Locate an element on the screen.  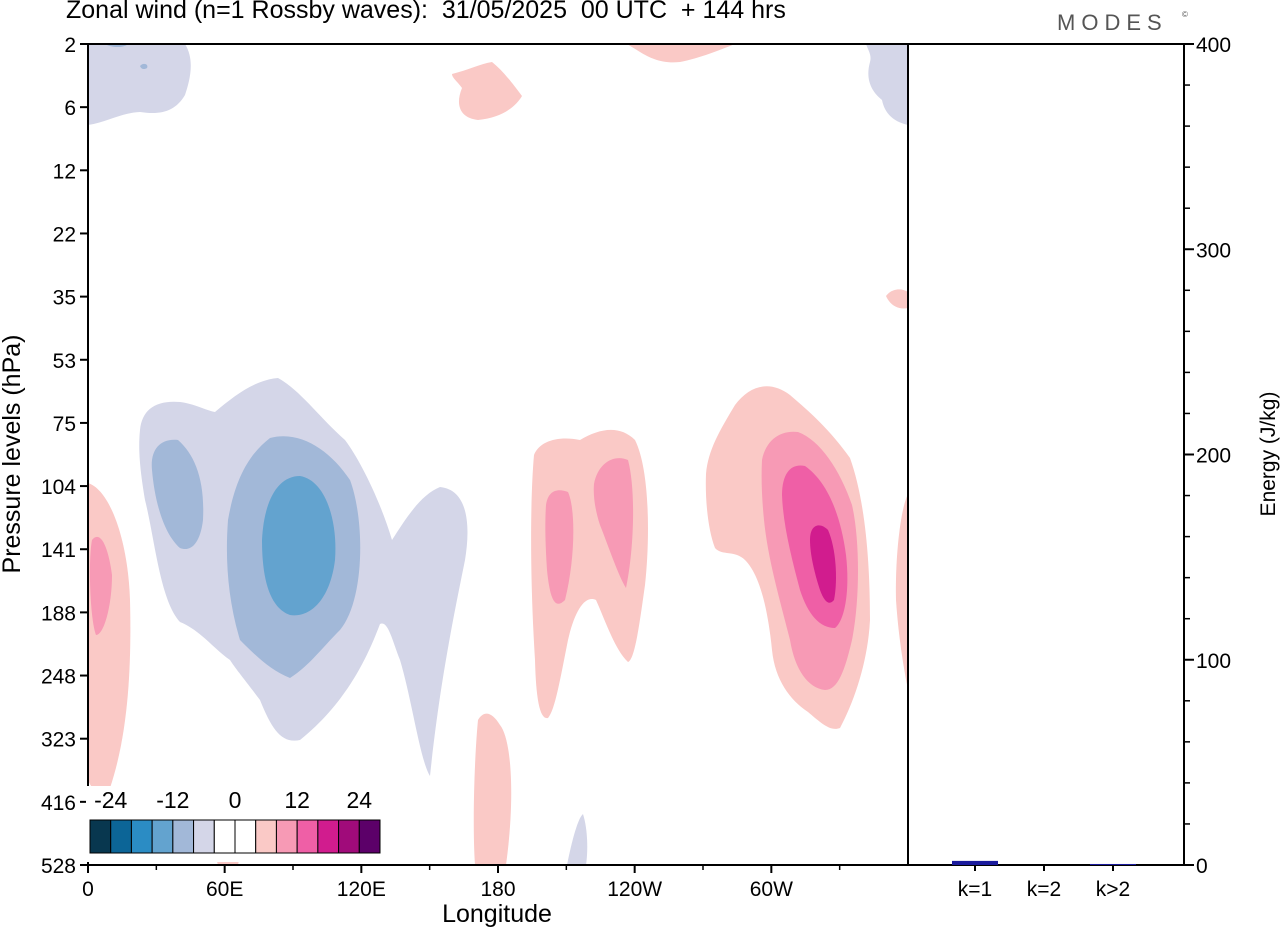
energy-tick-label: 200 is located at coordinates (1213, 456).